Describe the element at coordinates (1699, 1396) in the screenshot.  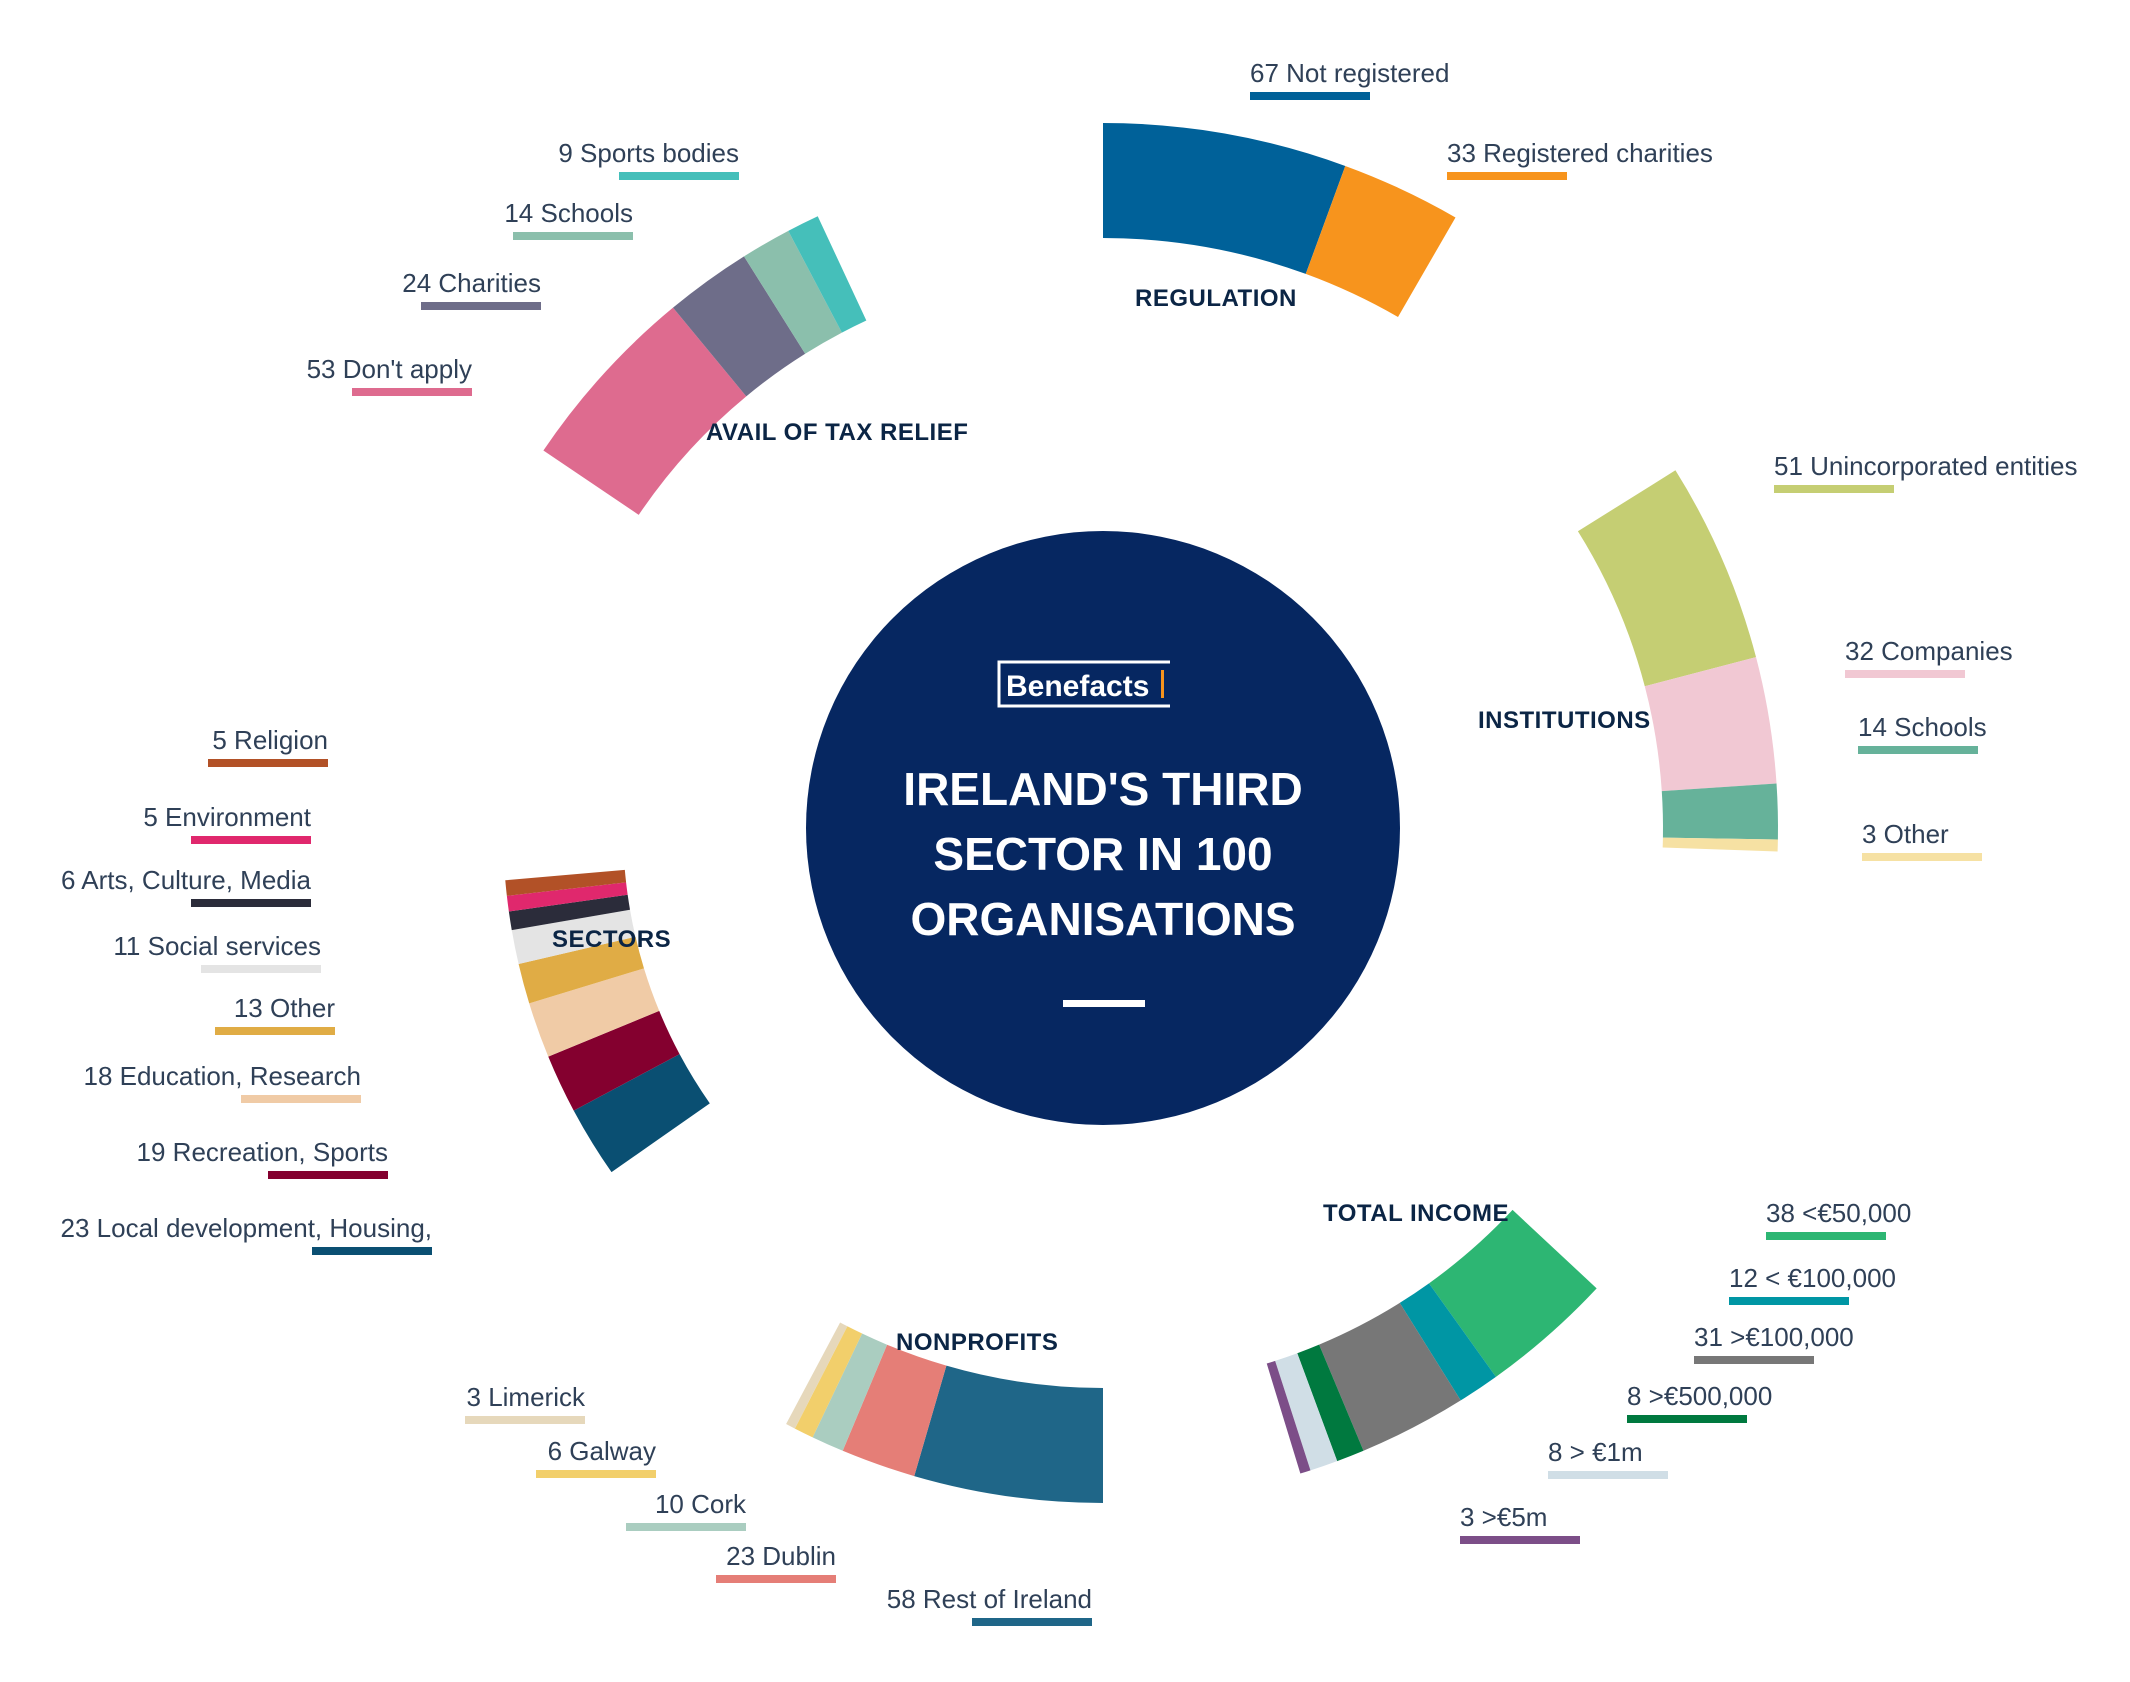
I see `total-income-label-8-500-000: 8 >€500,000` at that location.